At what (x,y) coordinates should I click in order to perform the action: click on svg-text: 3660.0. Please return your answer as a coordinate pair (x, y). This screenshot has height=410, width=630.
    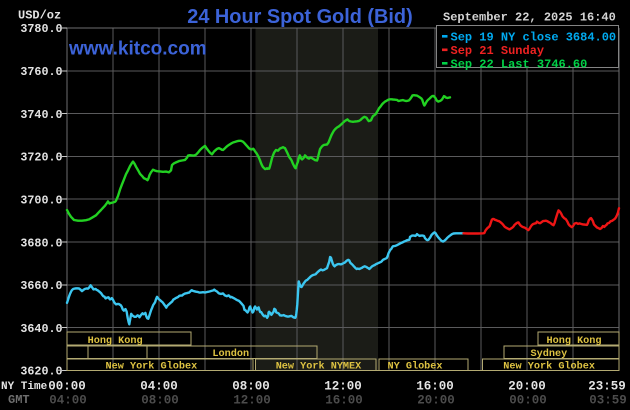
    Looking at the image, I should click on (41, 286).